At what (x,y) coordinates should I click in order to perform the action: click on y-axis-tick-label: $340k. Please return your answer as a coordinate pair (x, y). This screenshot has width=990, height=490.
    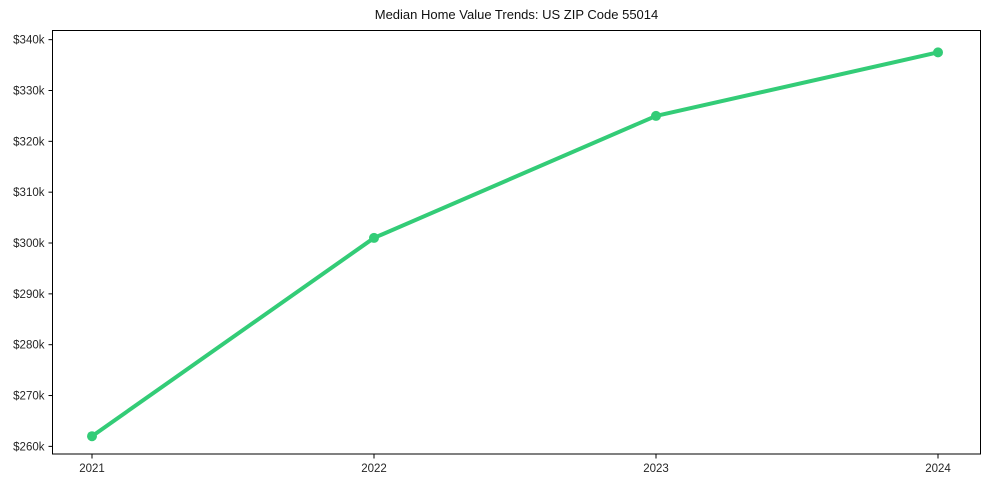
    Looking at the image, I should click on (29, 41).